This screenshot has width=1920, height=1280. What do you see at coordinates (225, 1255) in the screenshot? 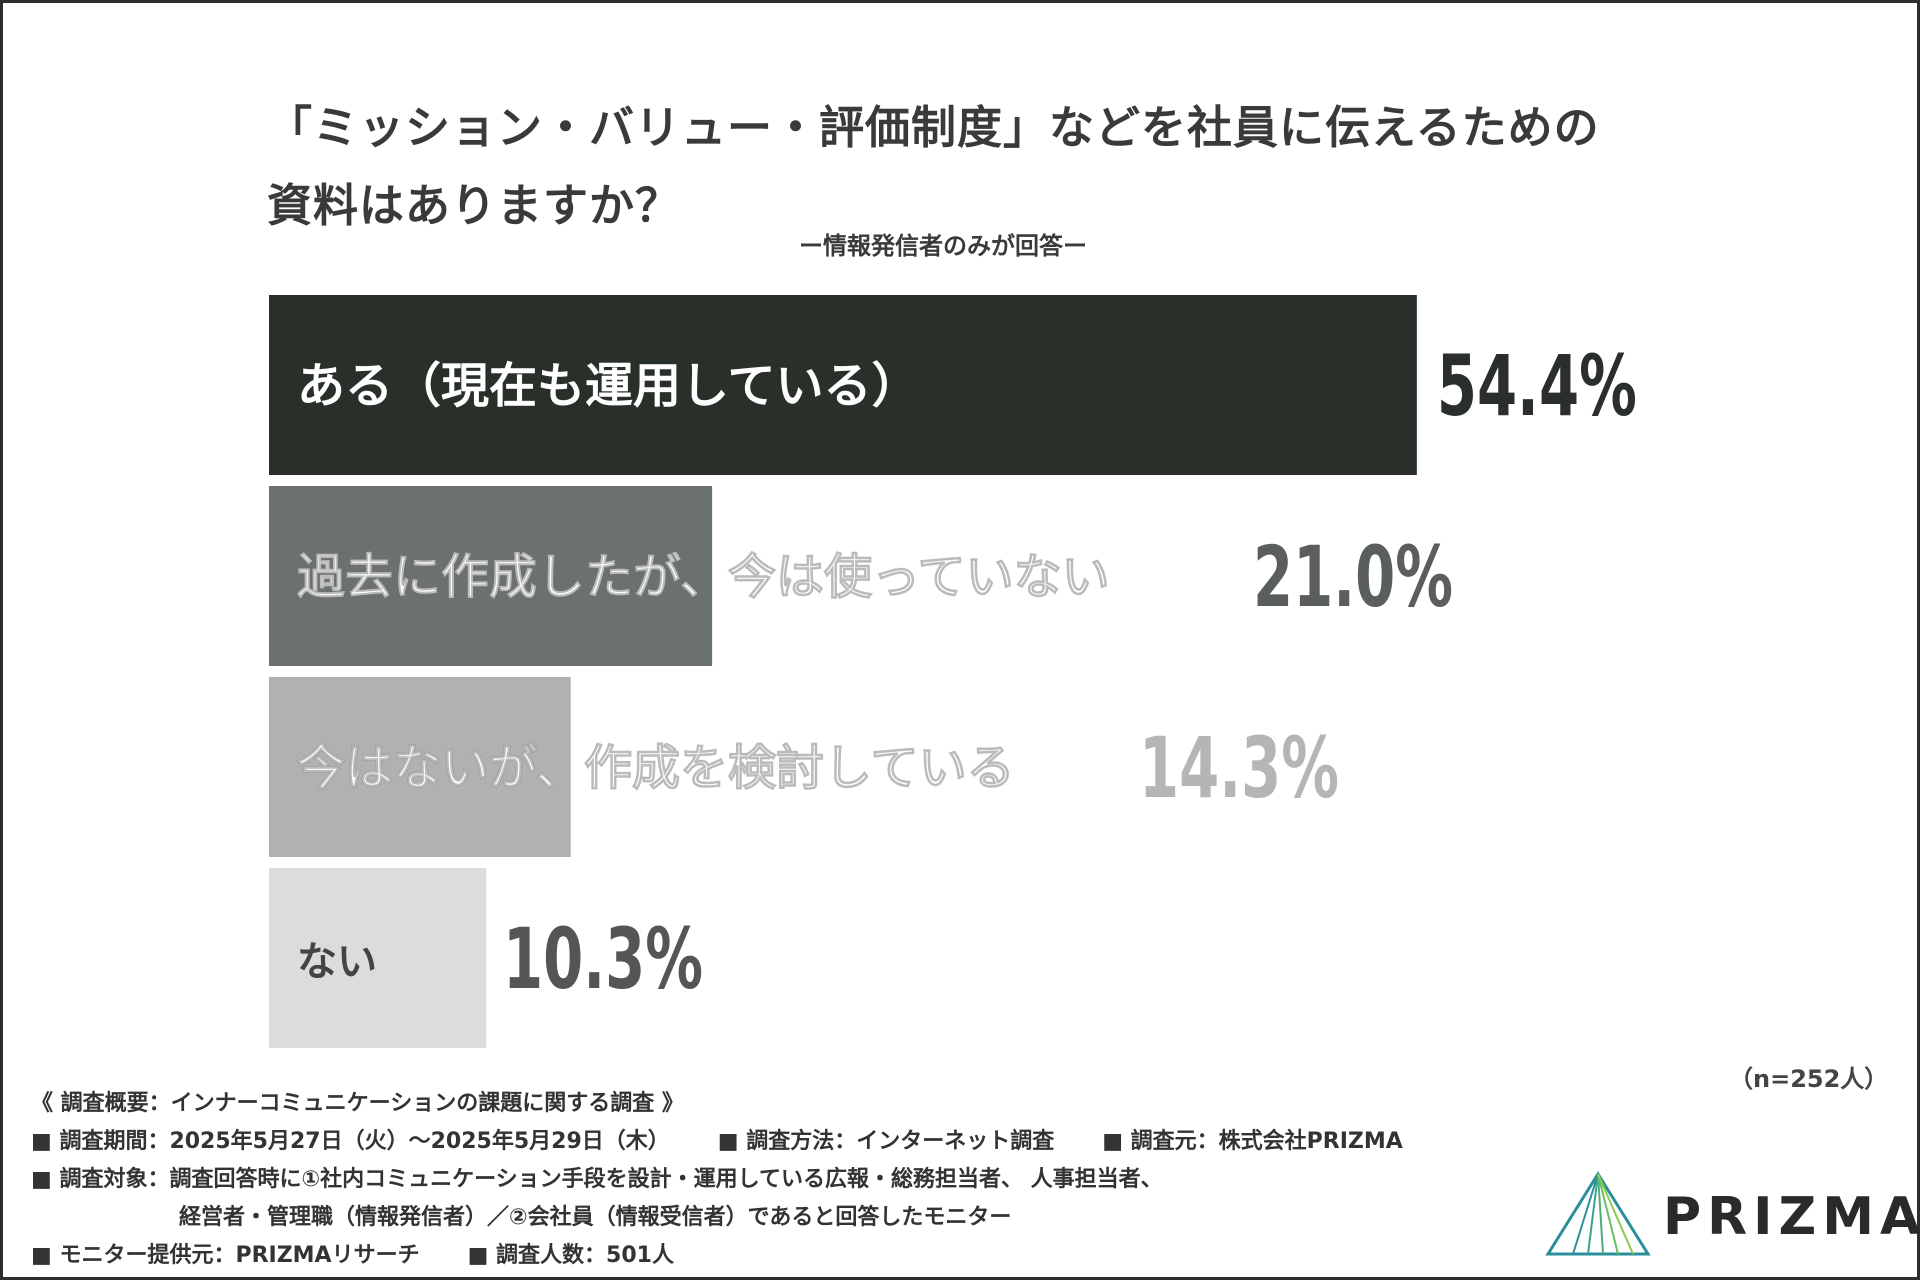
I see `survey-provider: ■ モニター提供元：PRIZMAリサーチ` at bounding box center [225, 1255].